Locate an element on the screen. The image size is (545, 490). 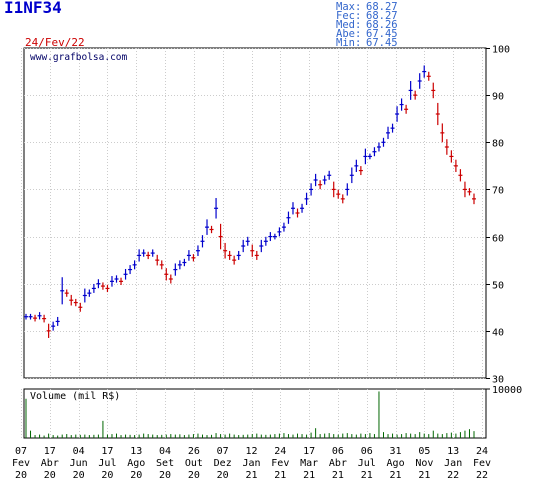
stat-label: Med: is located at coordinates (349, 25).